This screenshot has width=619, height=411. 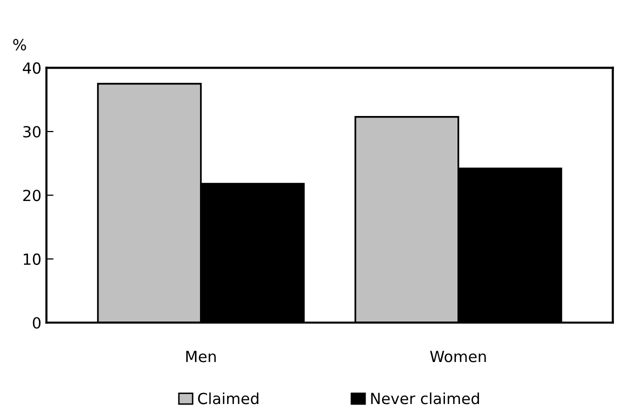 What do you see at coordinates (425, 398) in the screenshot?
I see `legend-label: Never claimed` at bounding box center [425, 398].